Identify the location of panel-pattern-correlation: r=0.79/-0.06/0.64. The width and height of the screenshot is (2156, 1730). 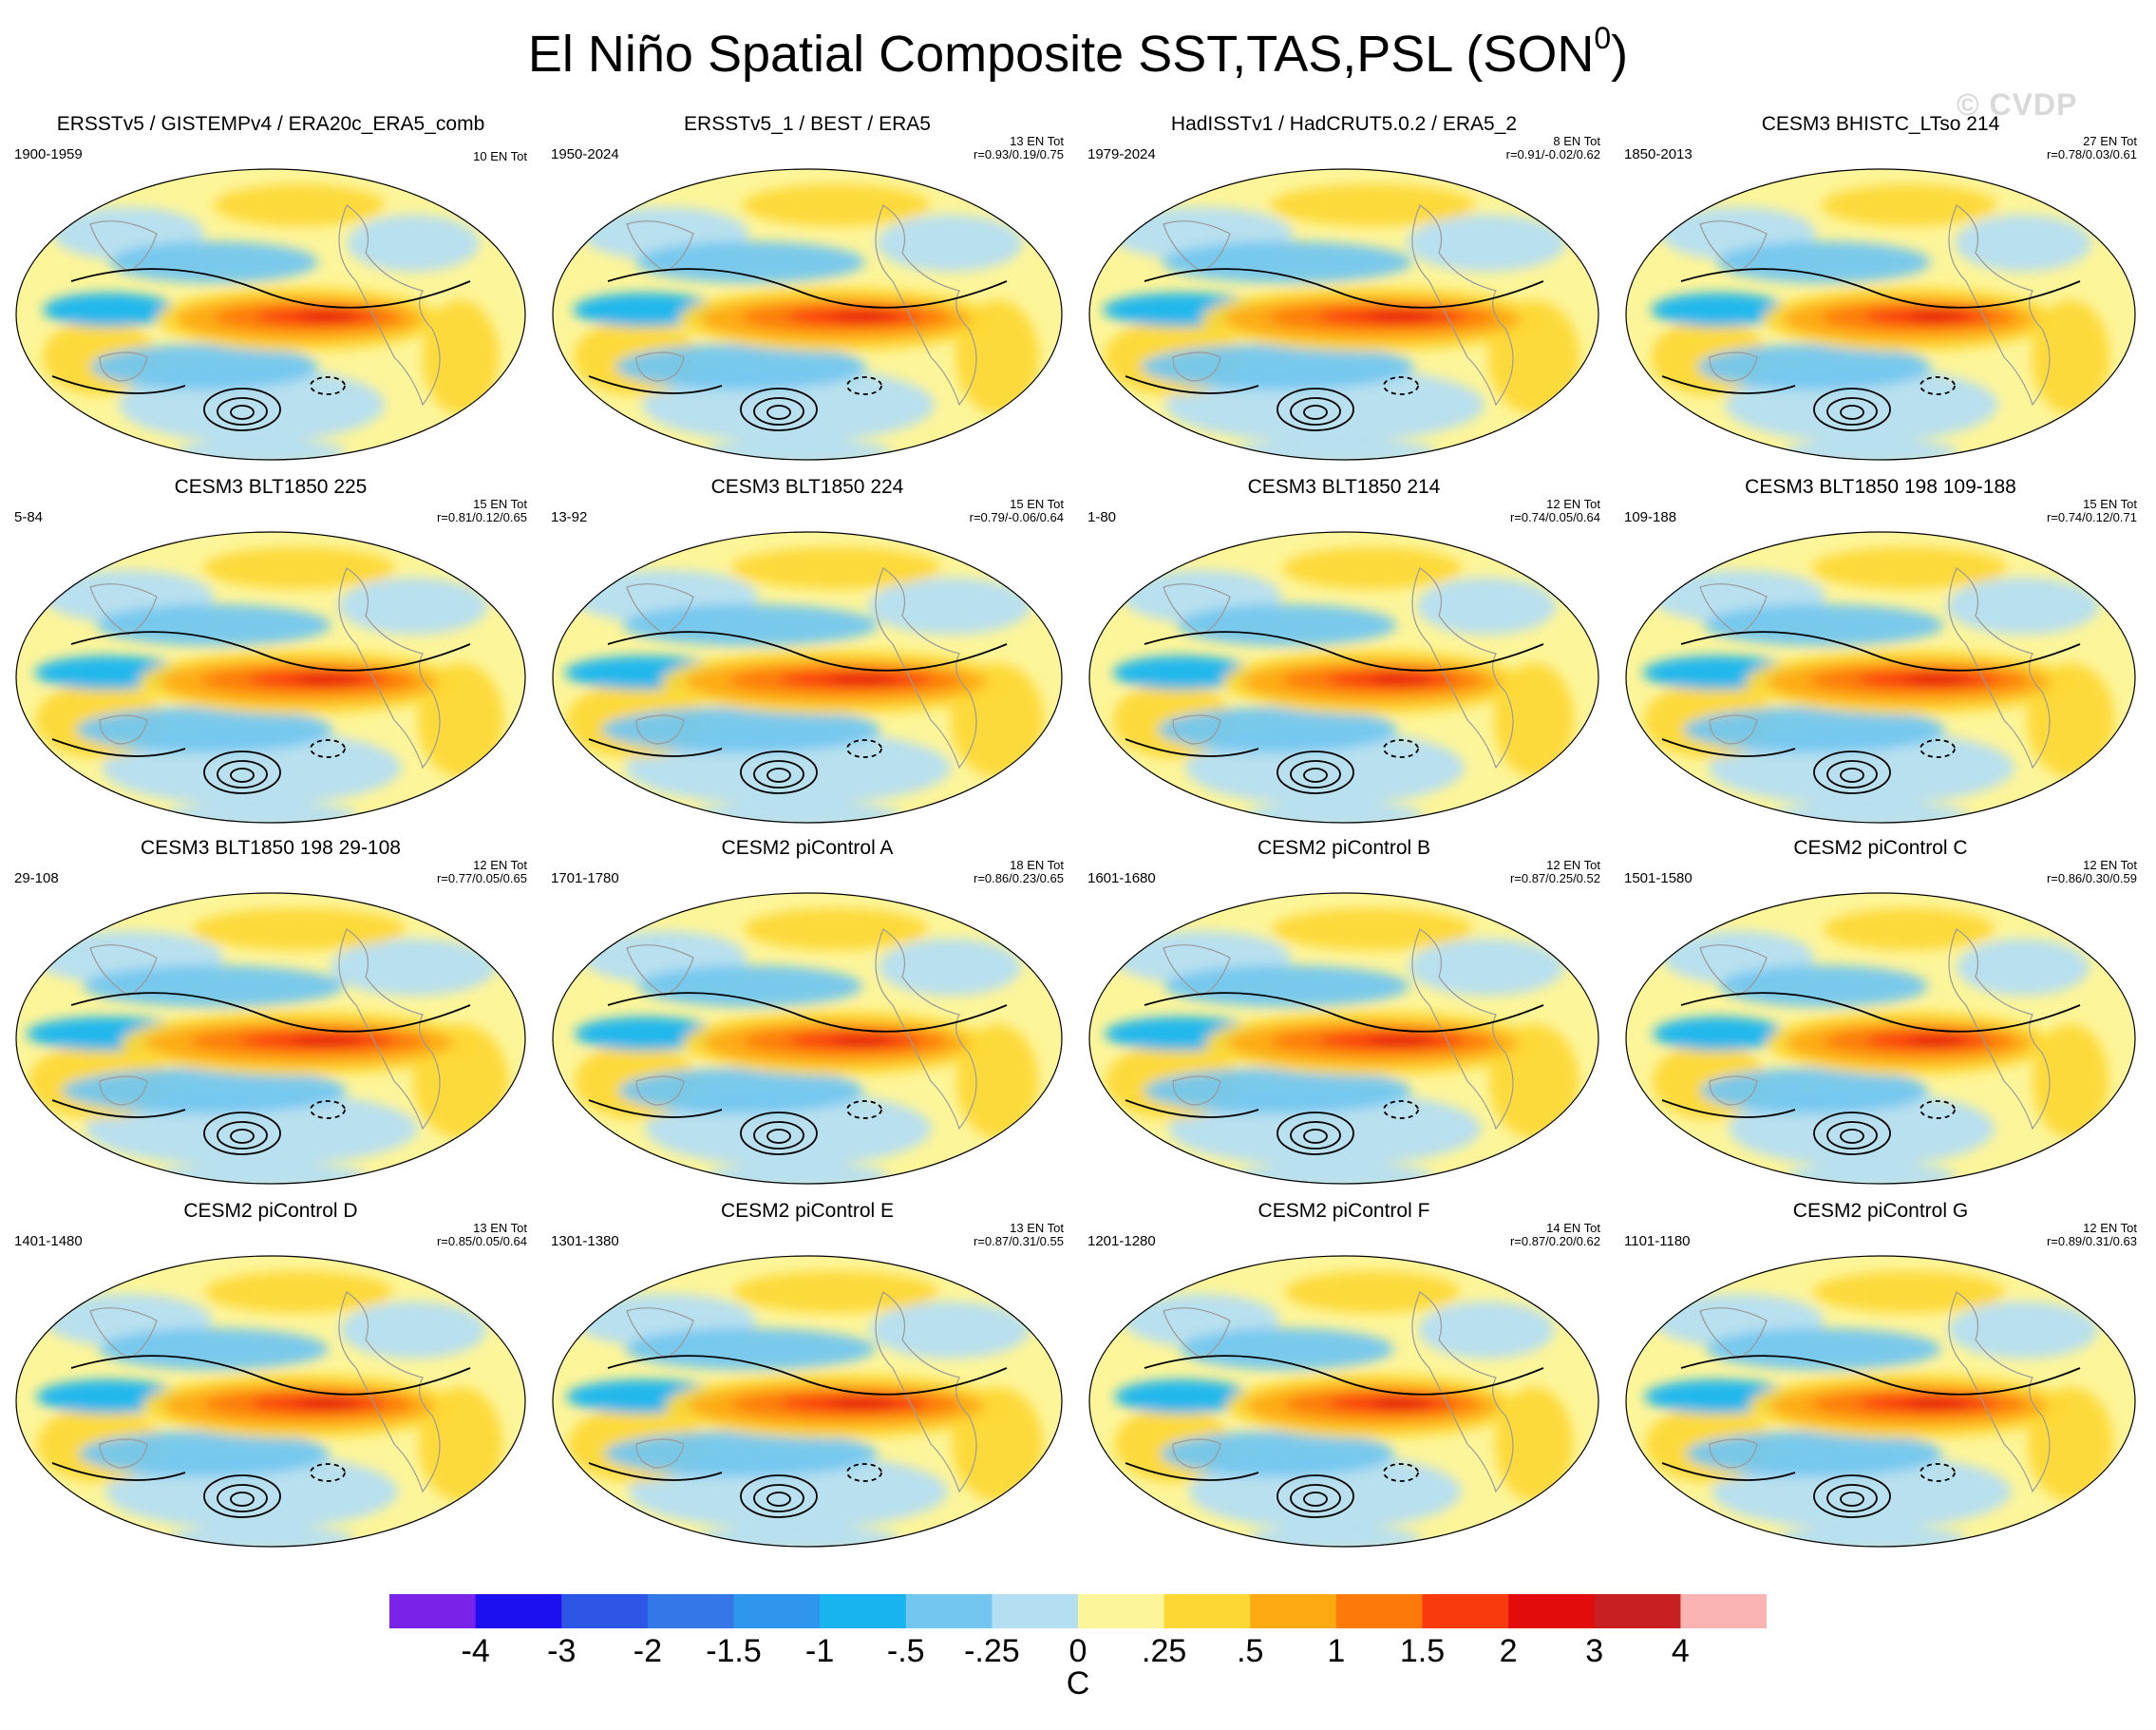
(1017, 517).